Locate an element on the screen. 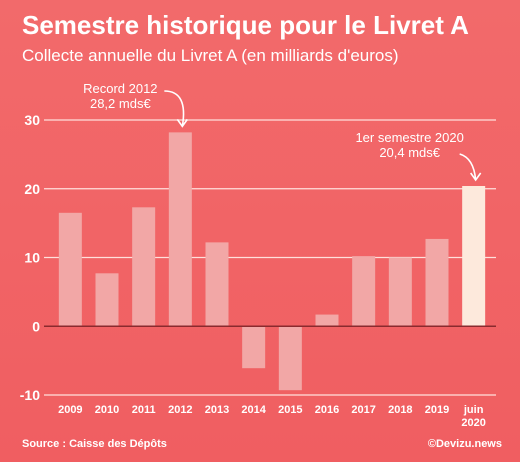 This screenshot has height=462, width=520. x-tick-label: 2019 is located at coordinates (437, 410).